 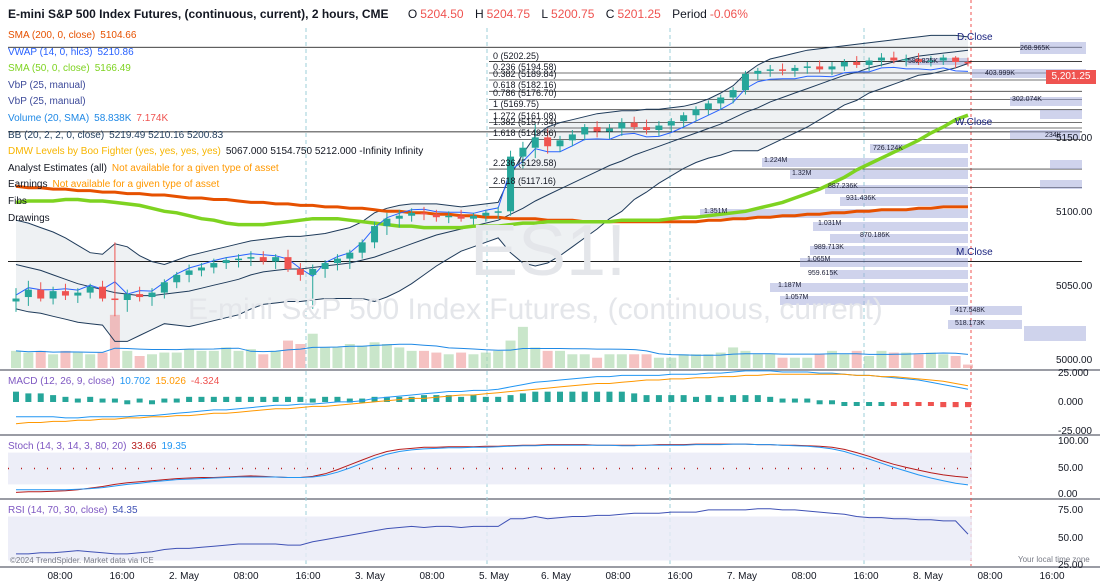 What do you see at coordinates (639, 14) in the screenshot?
I see `close-value: 5201.25` at bounding box center [639, 14].